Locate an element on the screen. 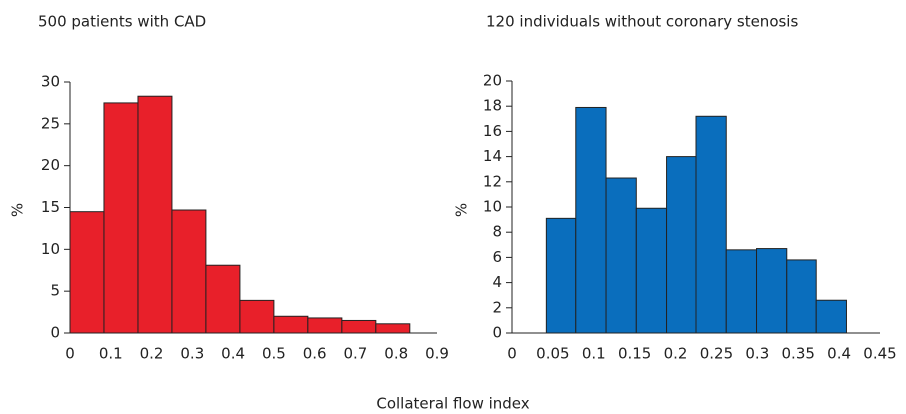  y-tick-label: 18 is located at coordinates (492, 106).